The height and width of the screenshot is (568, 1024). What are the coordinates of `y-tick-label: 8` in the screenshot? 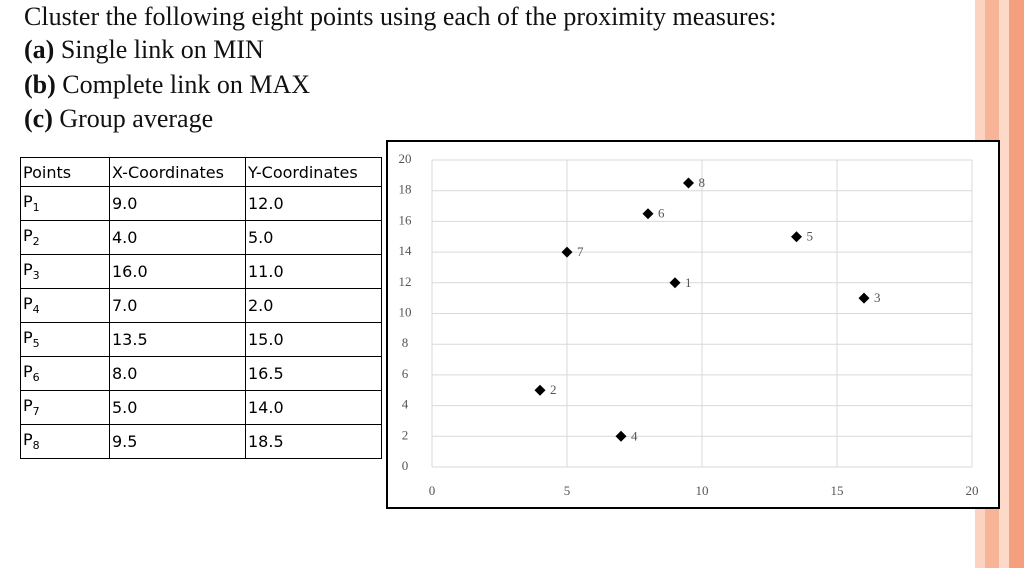 It's located at (405, 342).